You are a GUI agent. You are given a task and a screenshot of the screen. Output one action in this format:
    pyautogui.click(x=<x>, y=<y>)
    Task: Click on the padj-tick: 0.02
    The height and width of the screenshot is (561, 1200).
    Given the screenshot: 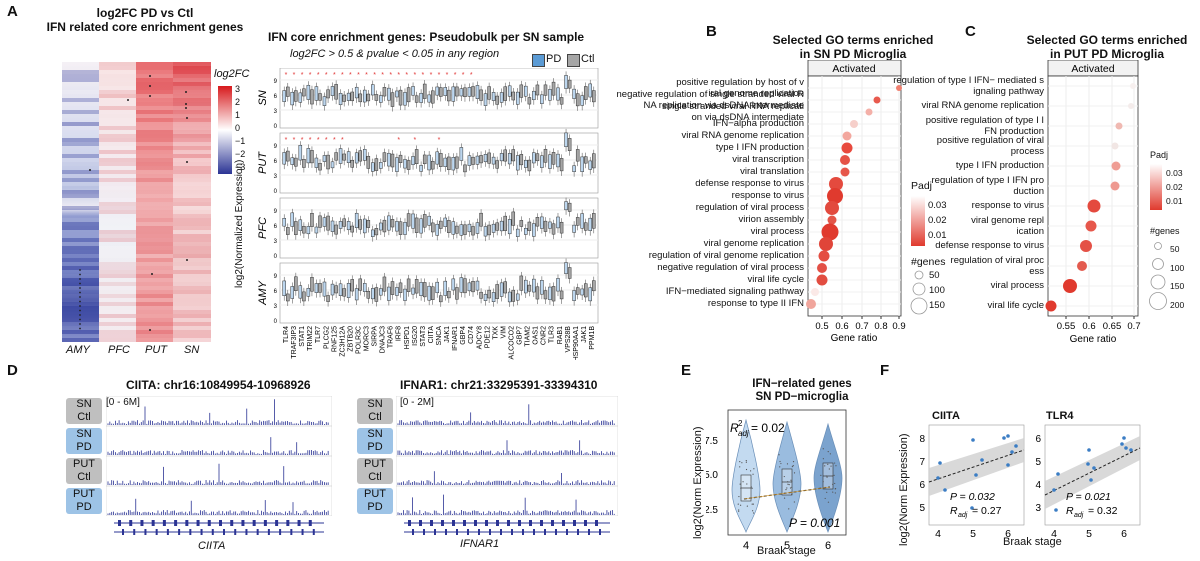 What is the action you would take?
    pyautogui.click(x=1174, y=187)
    